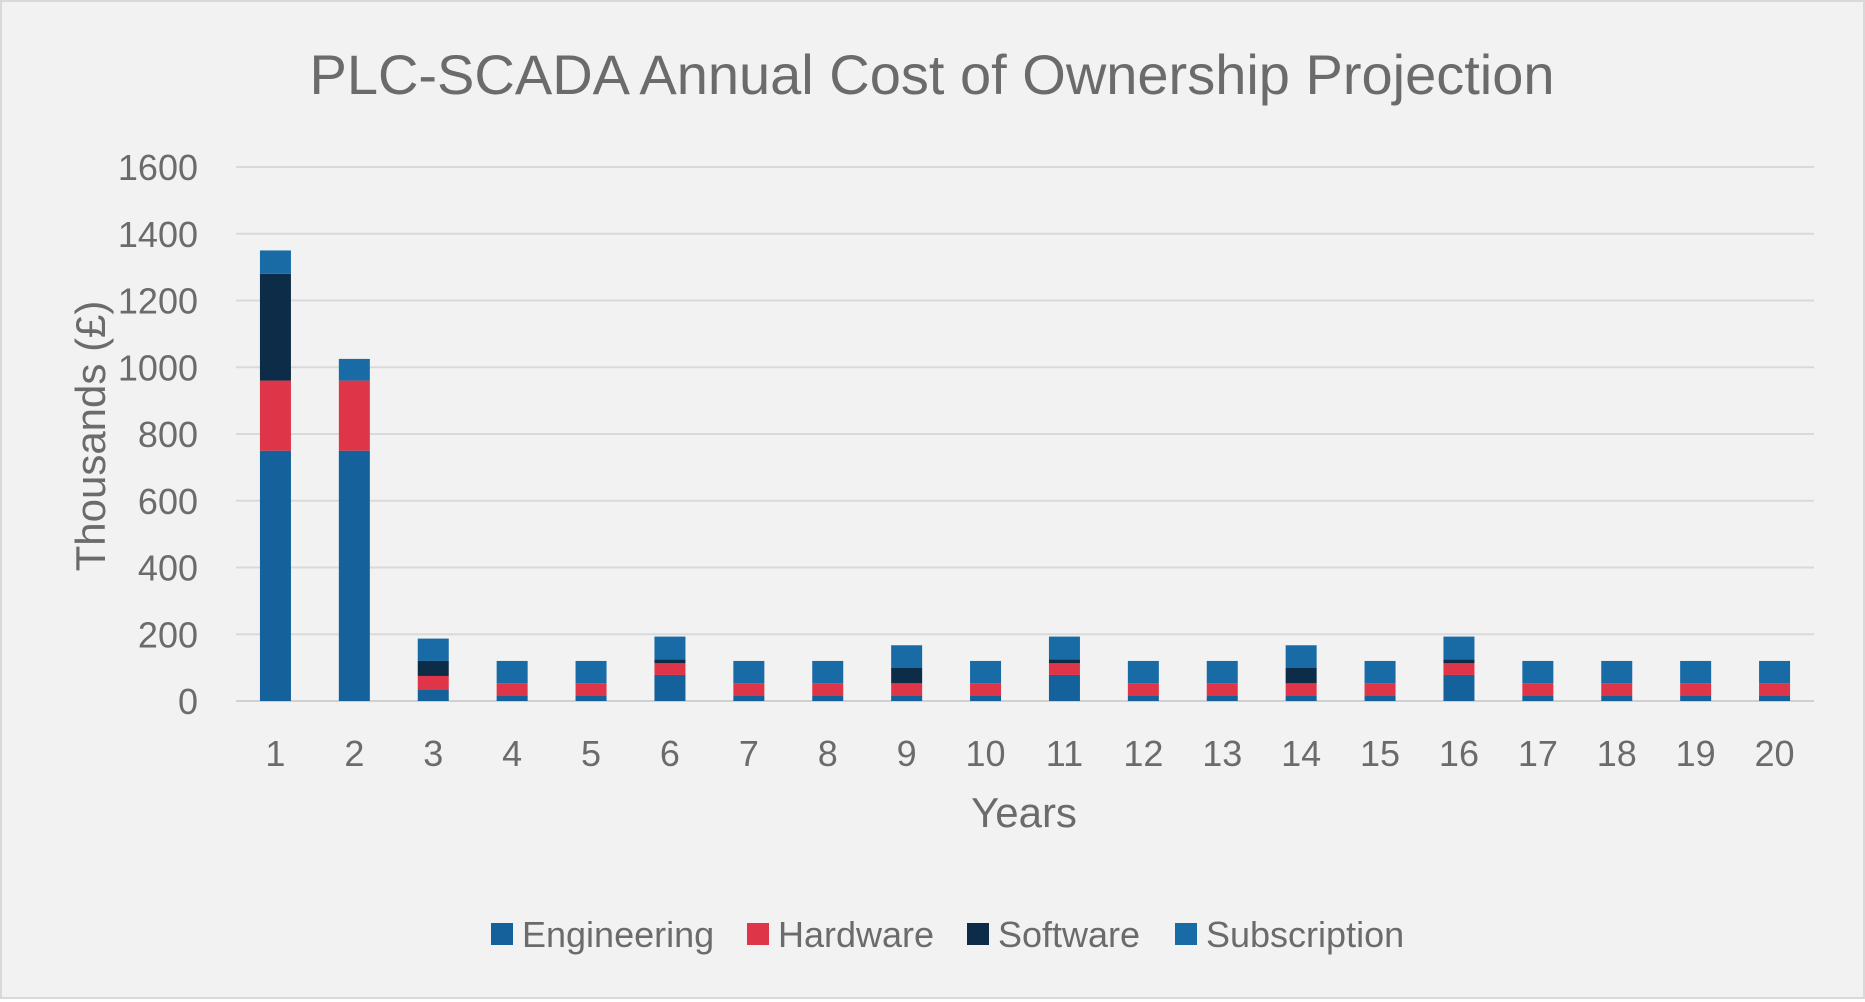 The height and width of the screenshot is (1002, 1865). What do you see at coordinates (670, 753) in the screenshot?
I see `x-tick-label: 6` at bounding box center [670, 753].